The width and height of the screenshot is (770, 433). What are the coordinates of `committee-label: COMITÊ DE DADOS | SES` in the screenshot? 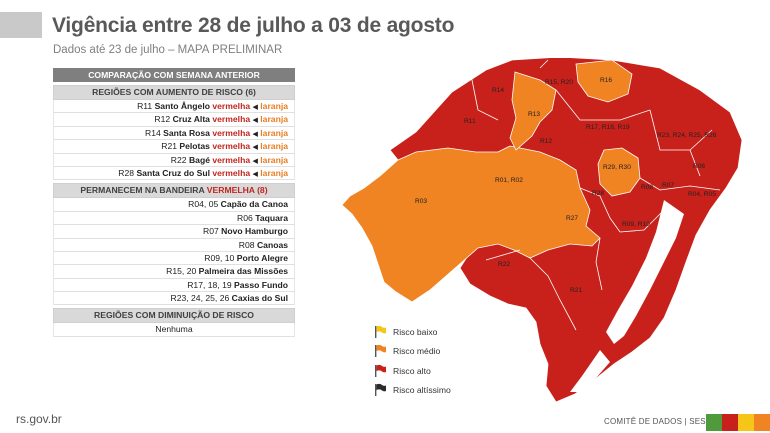 It's located at (655, 421).